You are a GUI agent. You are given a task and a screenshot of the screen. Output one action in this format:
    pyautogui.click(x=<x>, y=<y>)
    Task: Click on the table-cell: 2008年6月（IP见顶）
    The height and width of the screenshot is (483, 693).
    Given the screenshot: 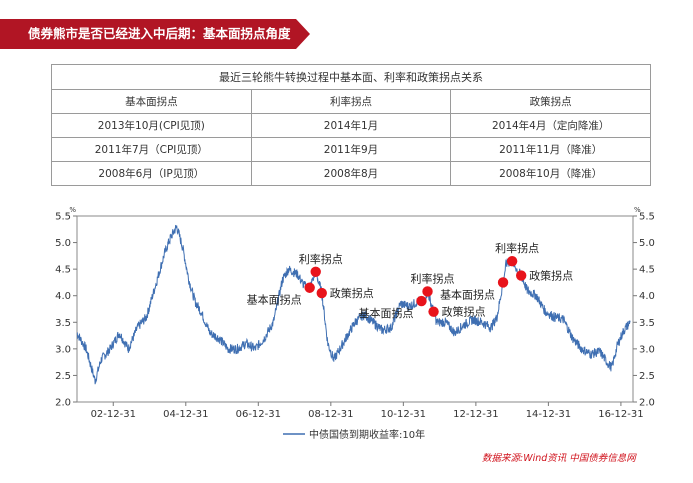 What is the action you would take?
    pyautogui.click(x=151, y=173)
    